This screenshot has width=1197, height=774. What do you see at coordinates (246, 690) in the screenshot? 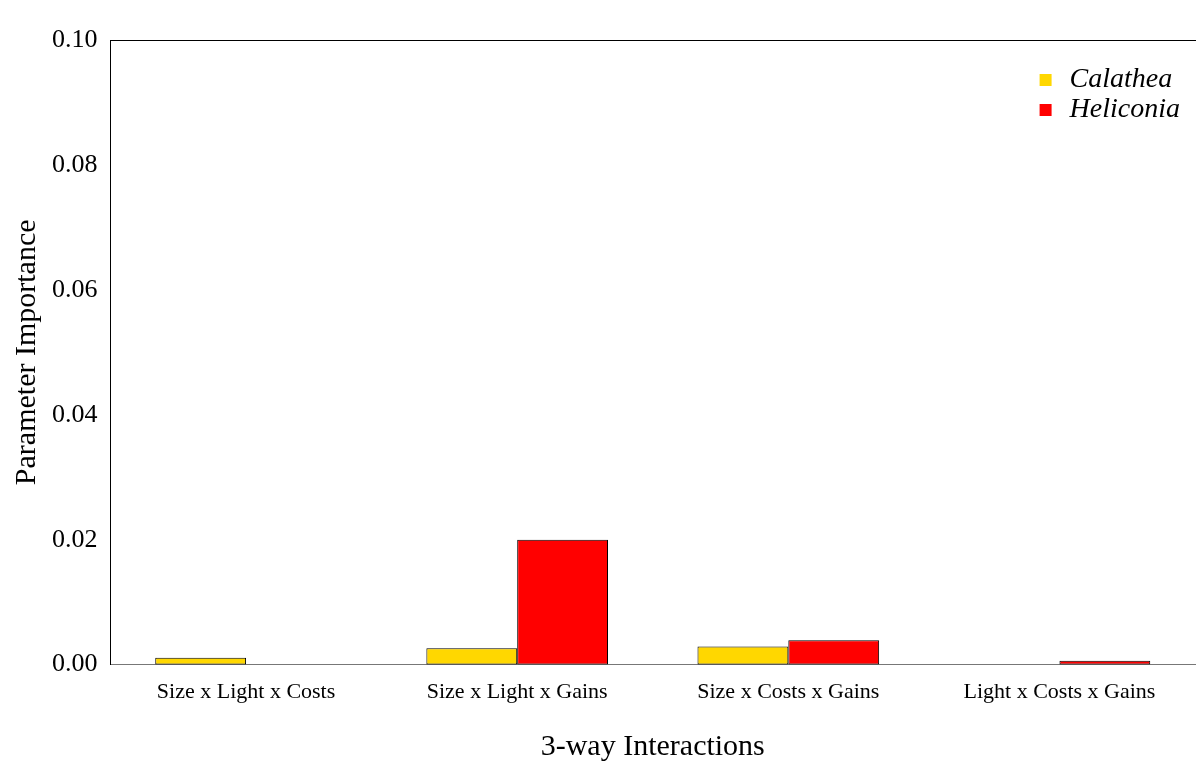
I see `x-tick-label: Size x Light x Costs` at bounding box center [246, 690].